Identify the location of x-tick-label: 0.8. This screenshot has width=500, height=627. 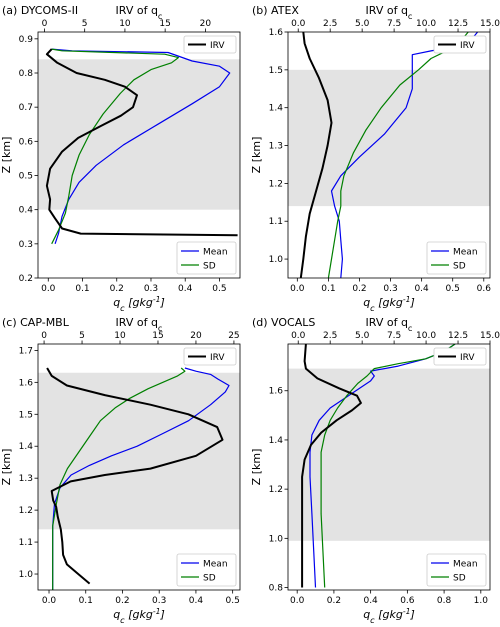
(444, 601).